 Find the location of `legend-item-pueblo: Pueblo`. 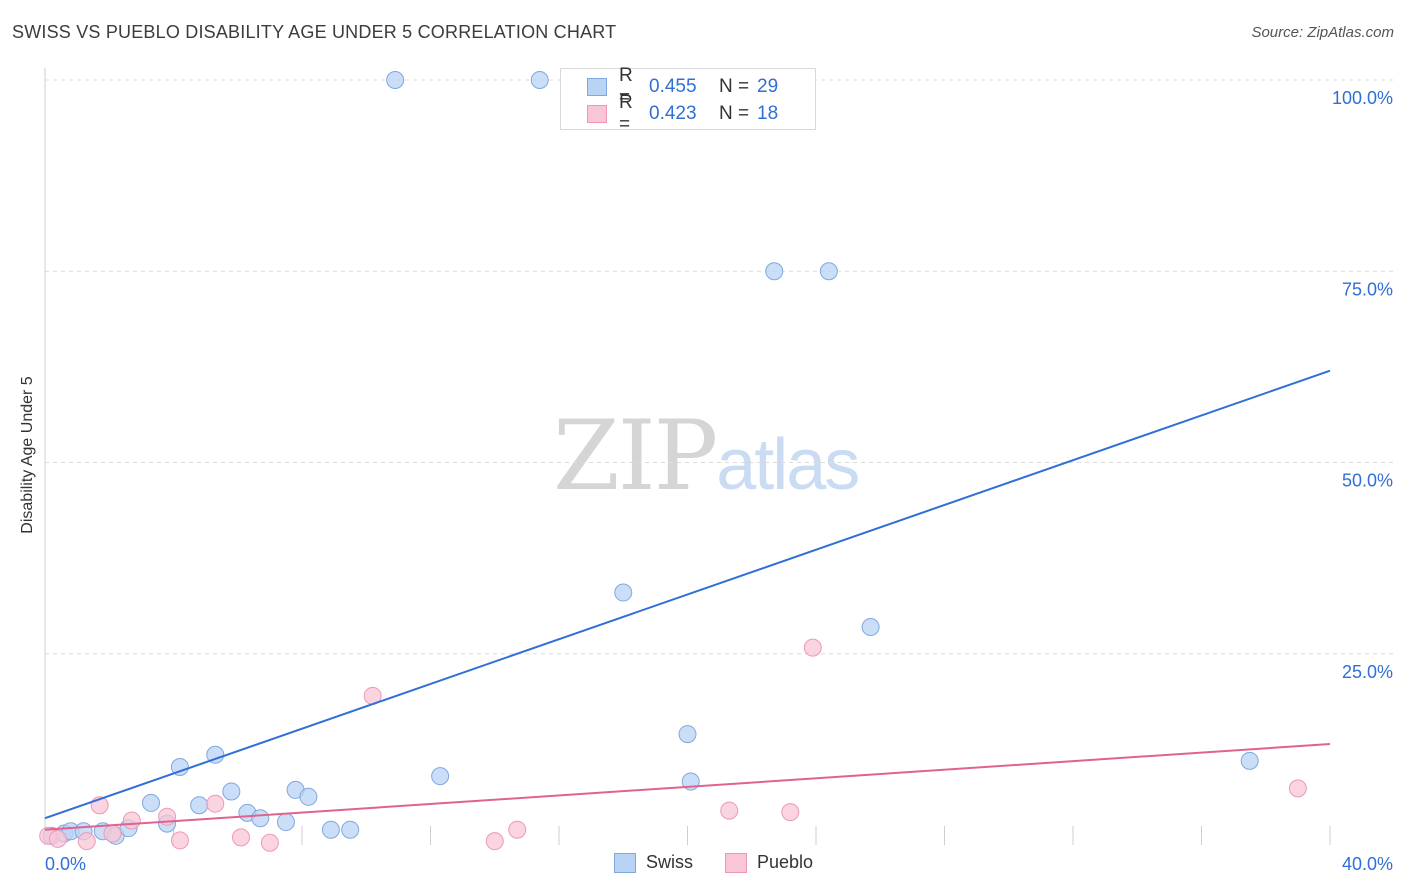

legend-item-pueblo: Pueblo is located at coordinates (769, 862).